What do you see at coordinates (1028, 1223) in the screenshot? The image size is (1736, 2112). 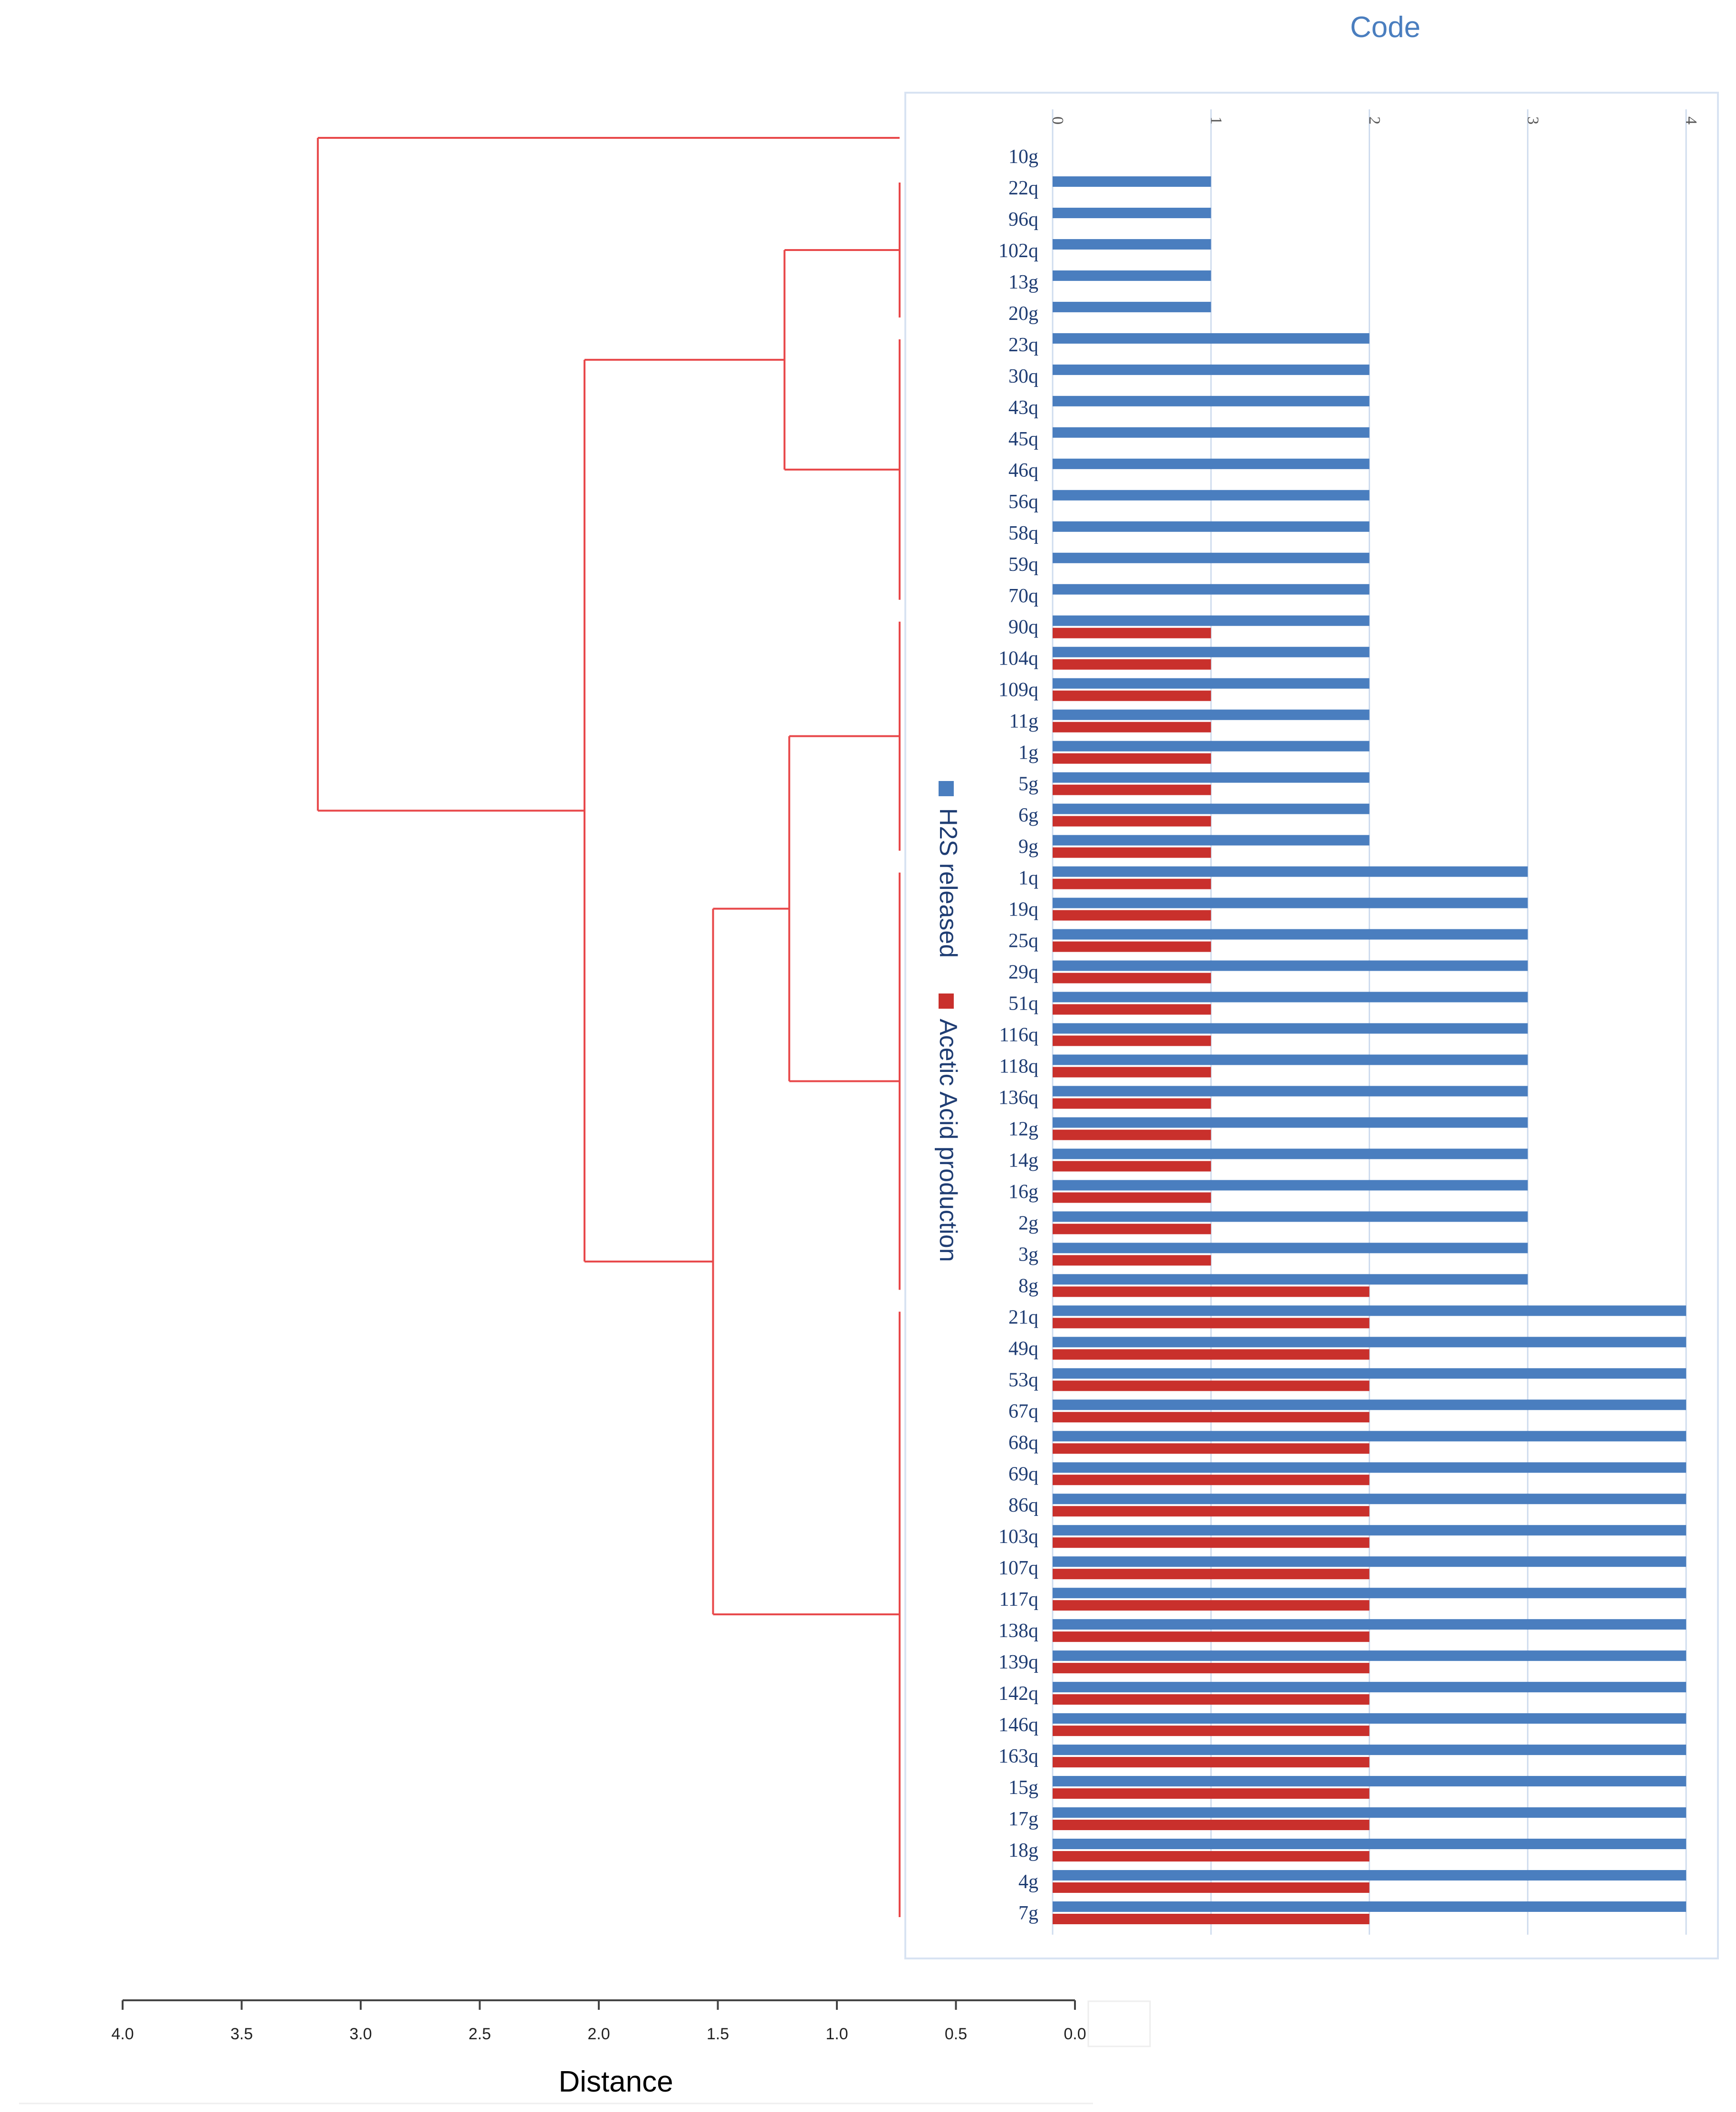 I see `category-label: 2g` at bounding box center [1028, 1223].